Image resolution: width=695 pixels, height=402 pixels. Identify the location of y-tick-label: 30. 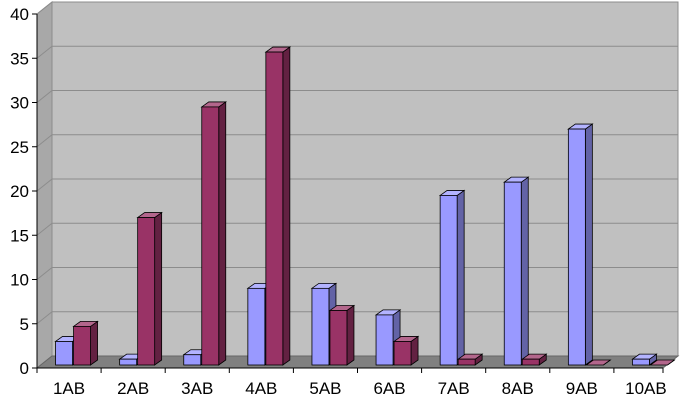
(19, 103).